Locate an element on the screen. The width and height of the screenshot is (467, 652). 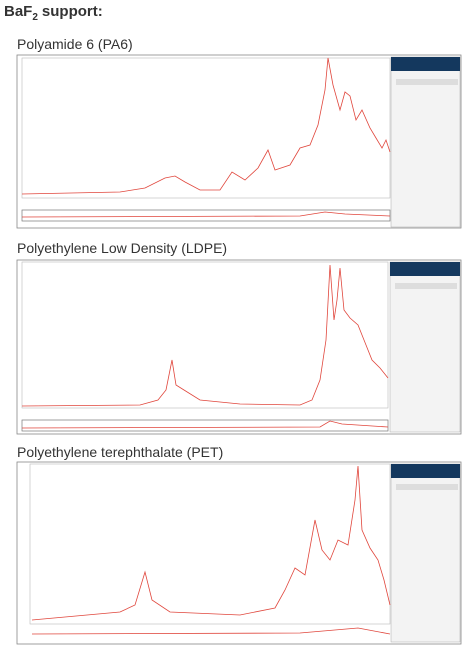
title-sub: 2 is located at coordinates (35, 17).